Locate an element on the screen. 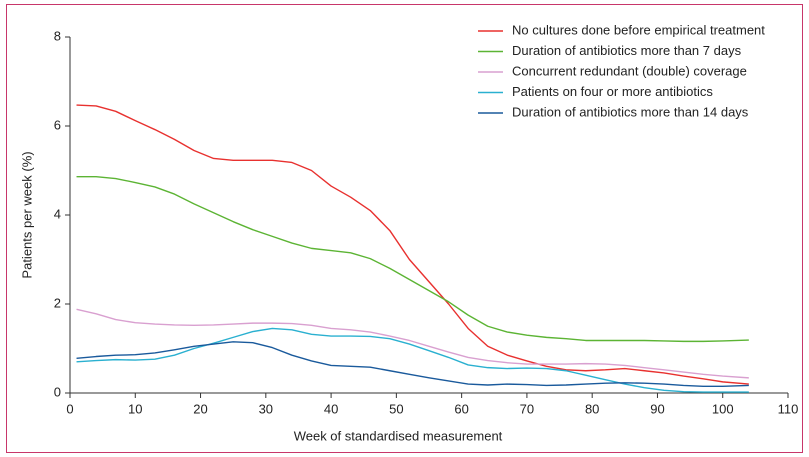 This screenshot has width=809, height=457. legend-label: Patients on four or more antibiotics is located at coordinates (612, 91).